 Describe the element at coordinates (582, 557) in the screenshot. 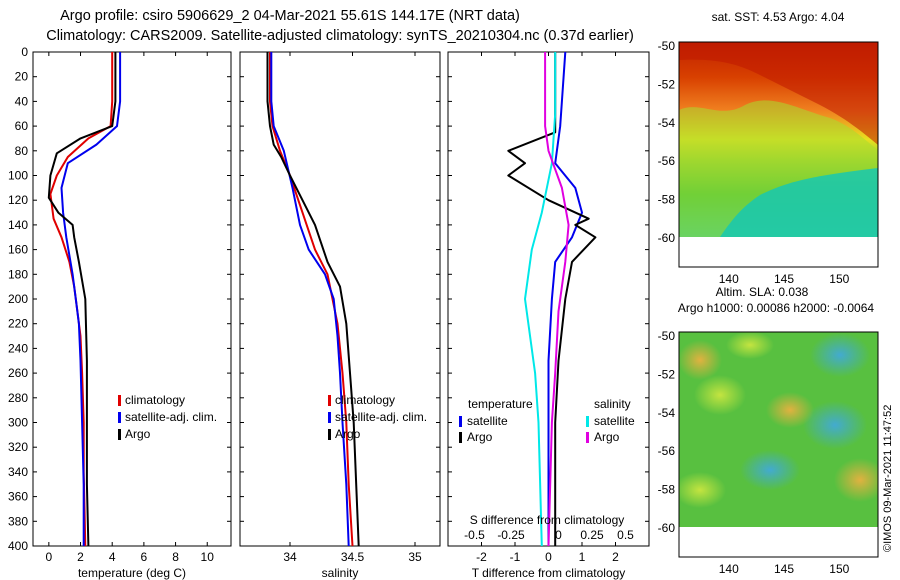

I see `x-tick-label: 1` at that location.